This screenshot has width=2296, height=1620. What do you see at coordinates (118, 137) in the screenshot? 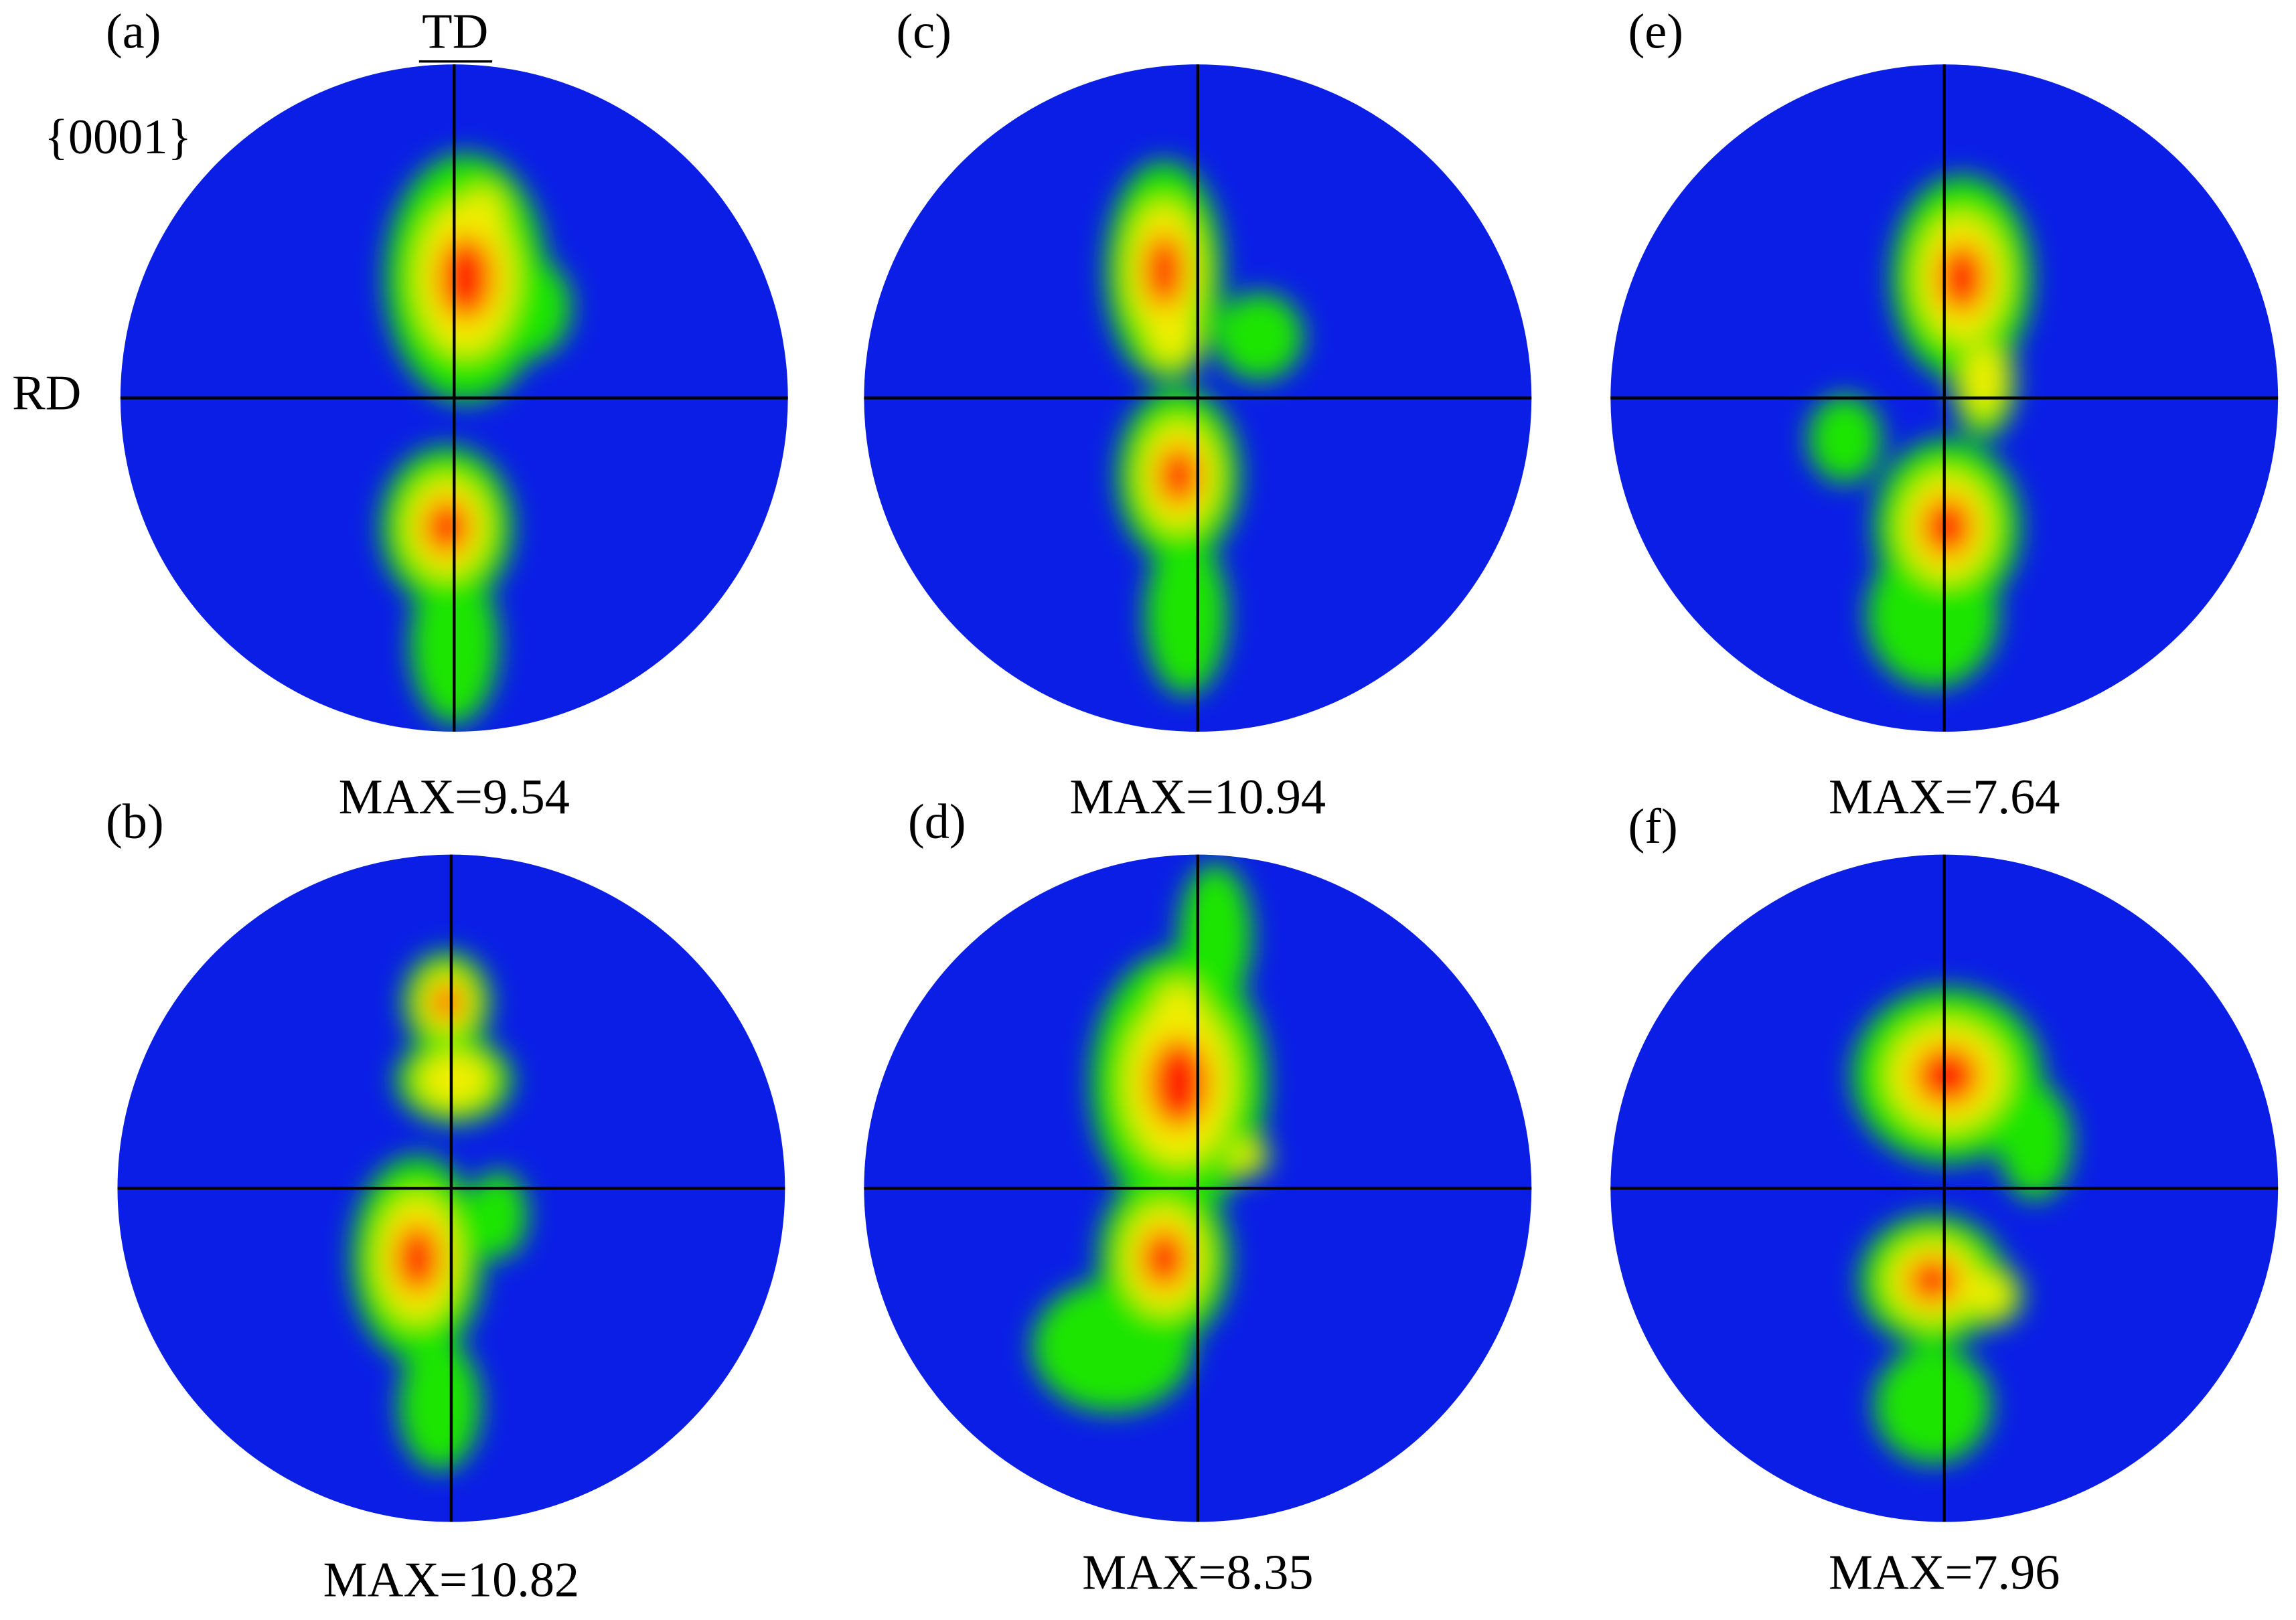
I see `plane-label: {0001}` at bounding box center [118, 137].